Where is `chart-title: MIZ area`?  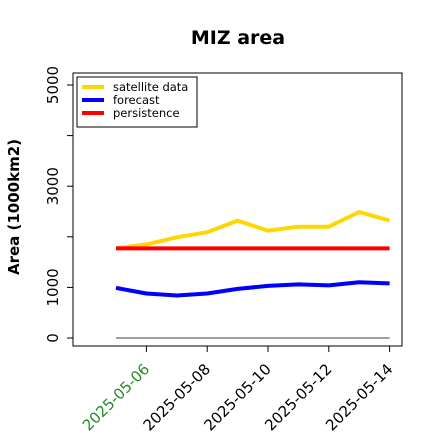
chart-title: MIZ area is located at coordinates (238, 38).